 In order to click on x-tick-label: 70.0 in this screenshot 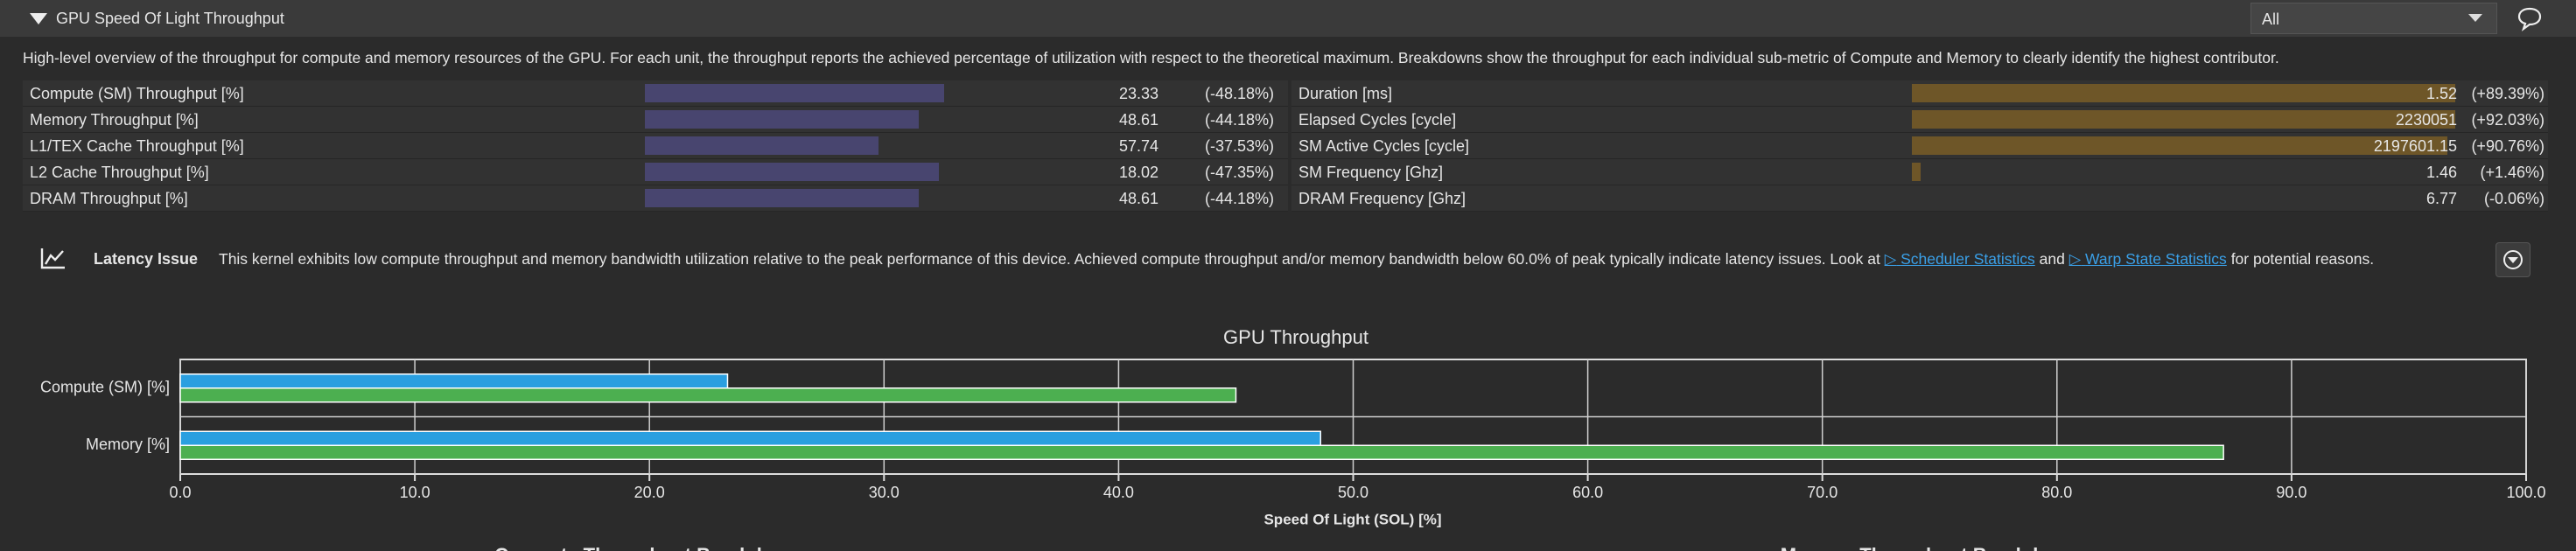, I will do `click(1822, 492)`.